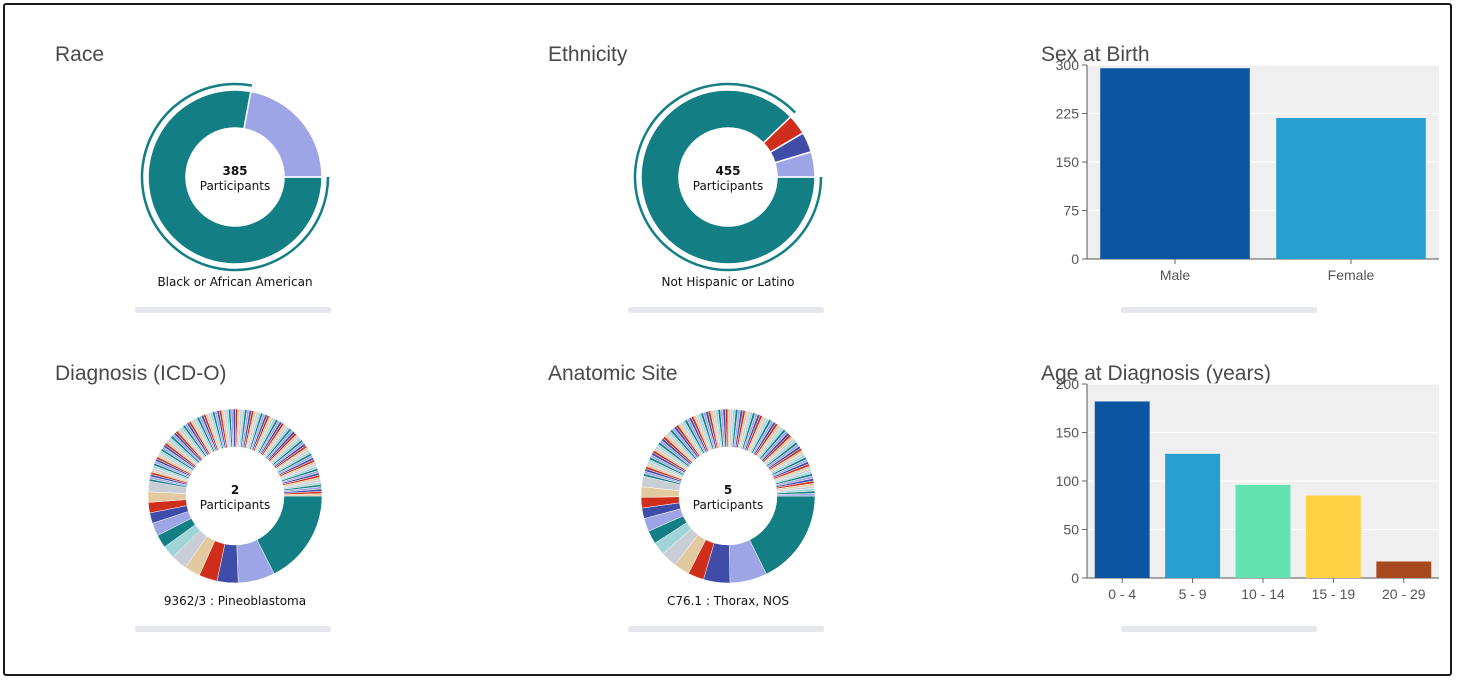 The height and width of the screenshot is (681, 1457). I want to click on sex-x-tick-label: Male, so click(1175, 275).